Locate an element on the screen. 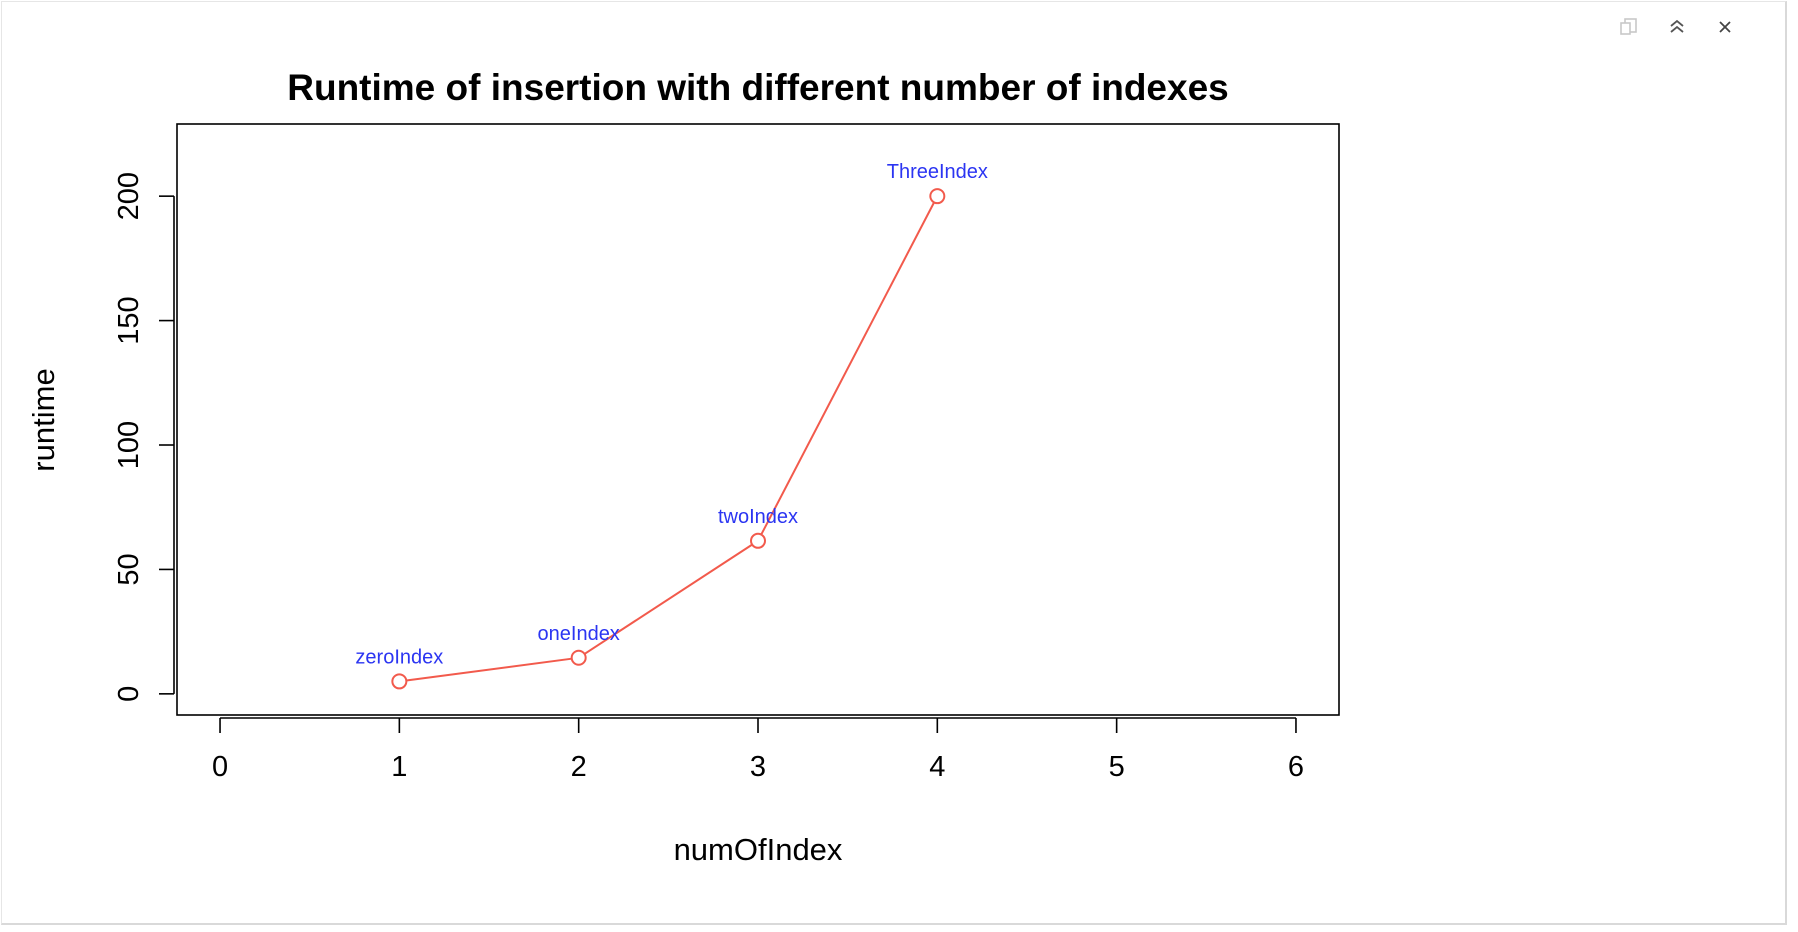  y-tick-label: 50 is located at coordinates (129, 569).